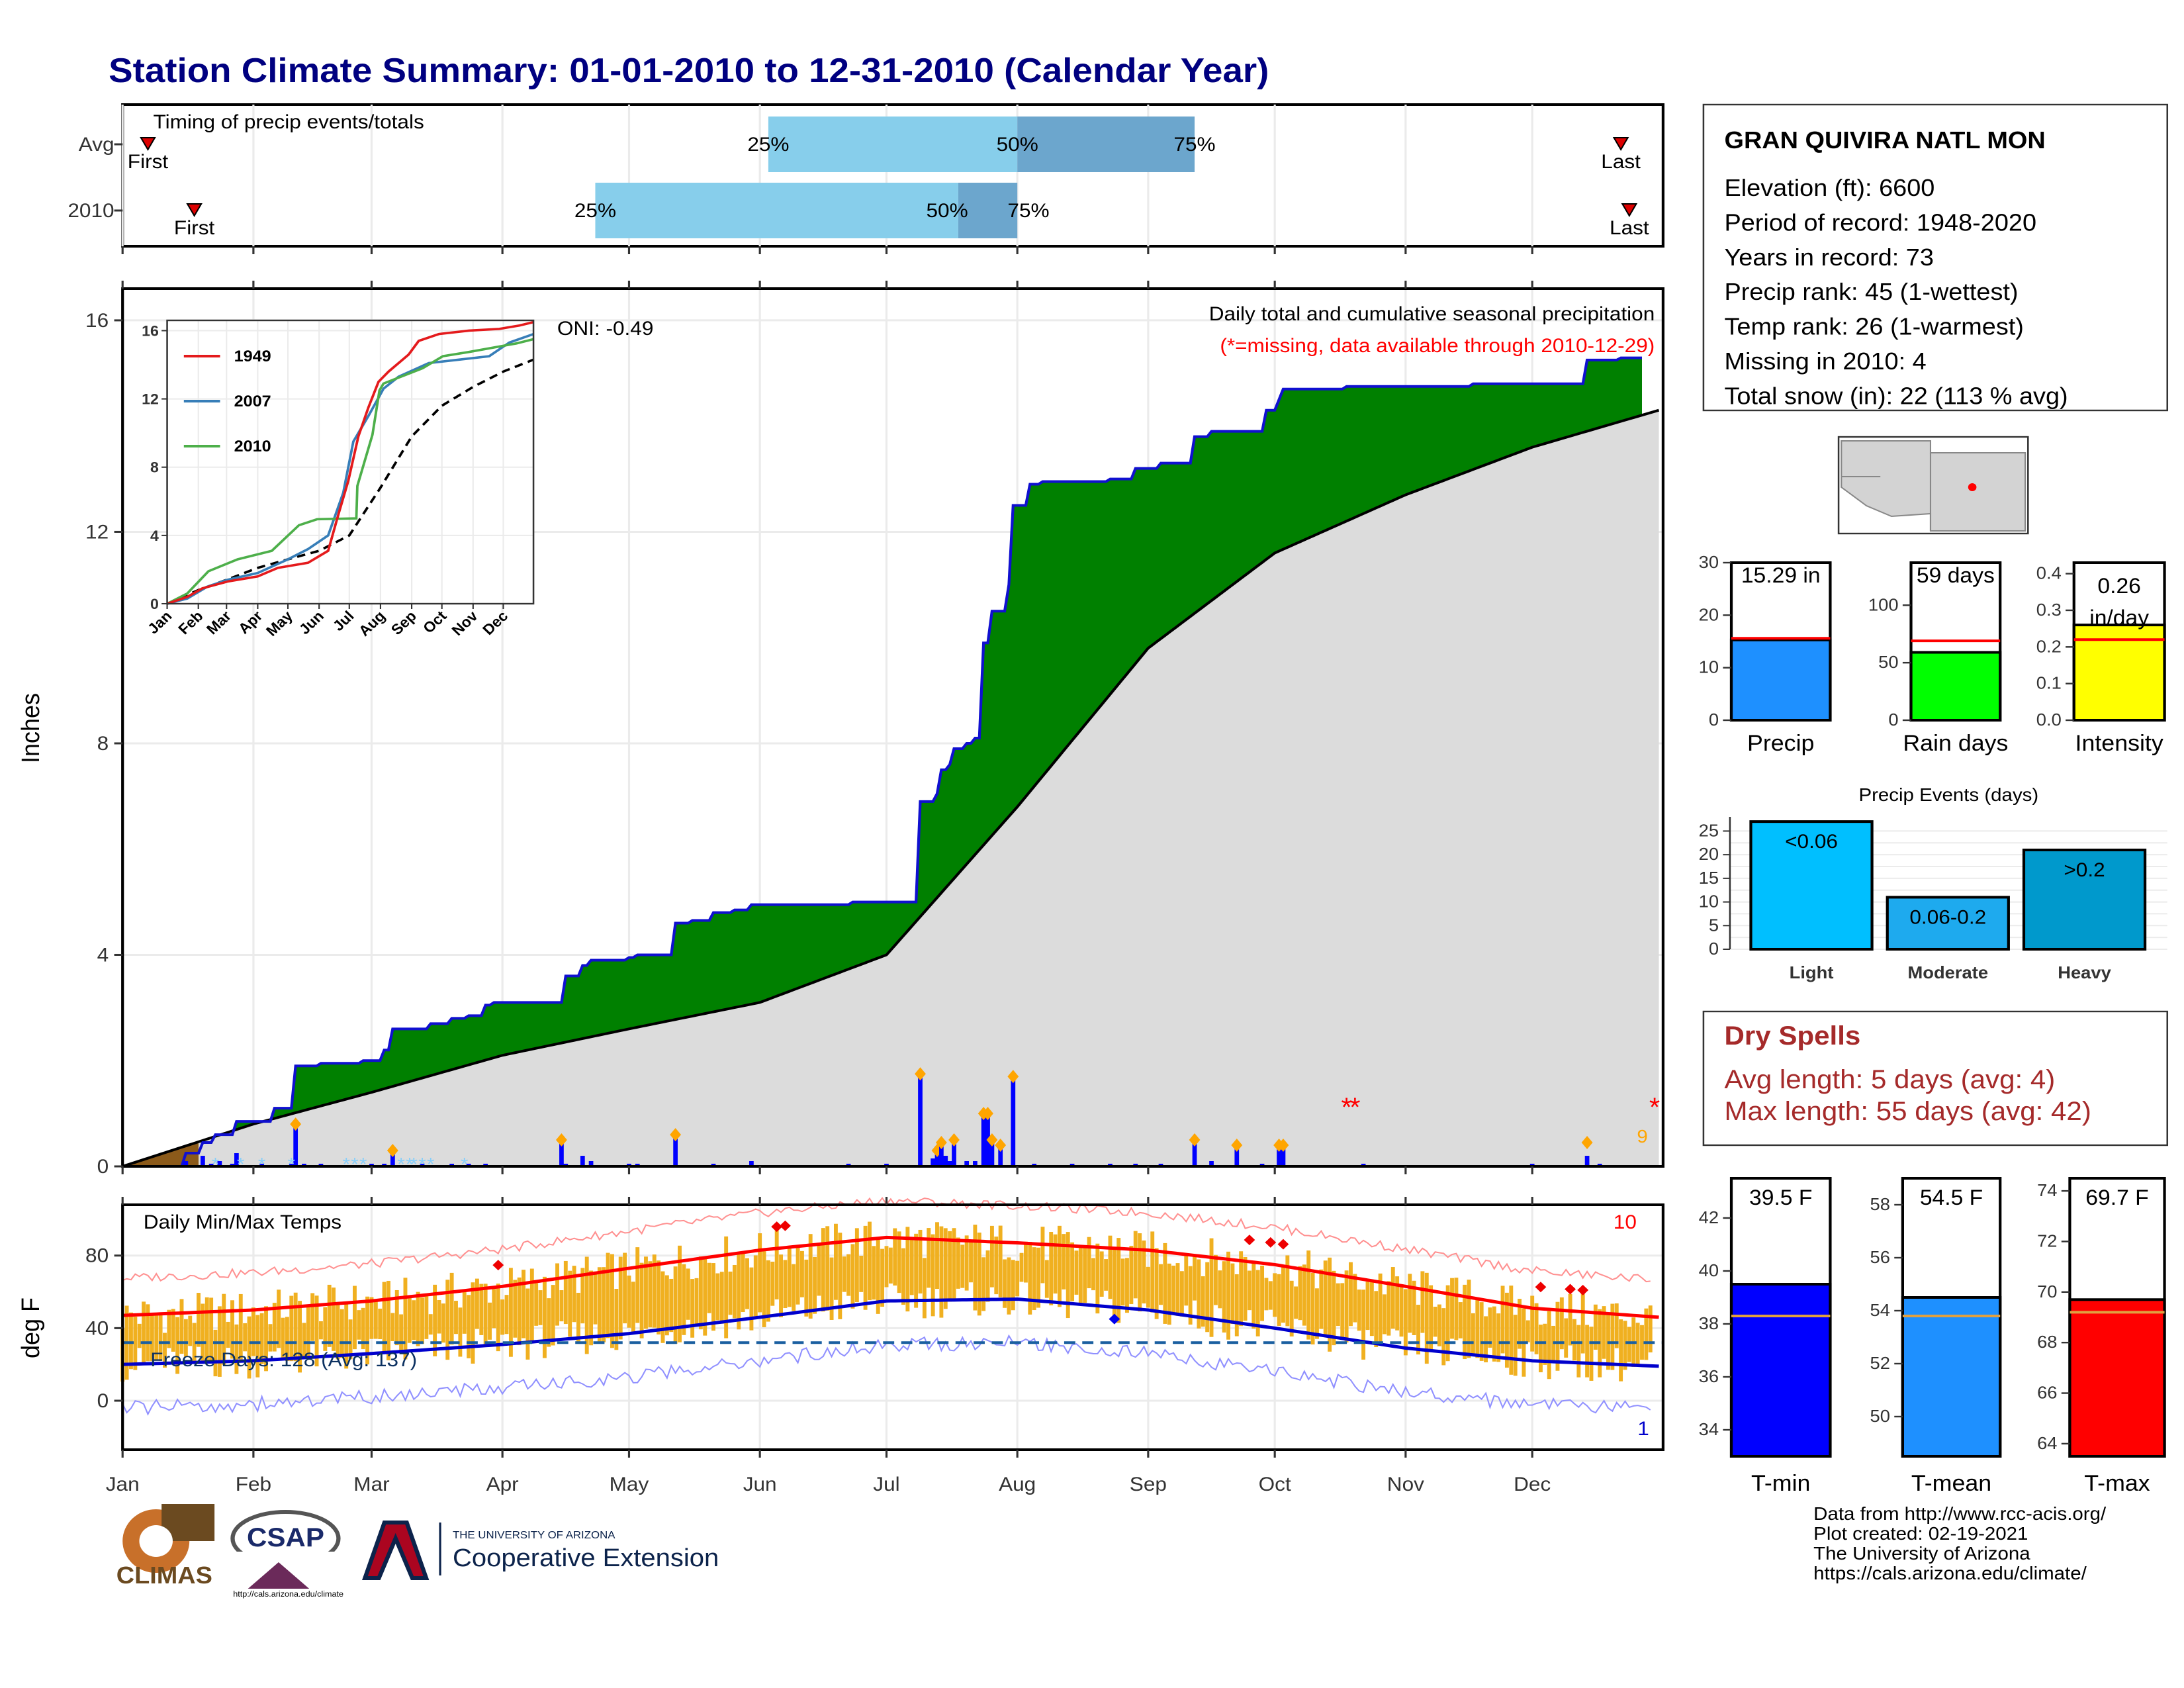 This screenshot has width=2184, height=1688. I want to click on month-label: Sep, so click(1149, 1484).